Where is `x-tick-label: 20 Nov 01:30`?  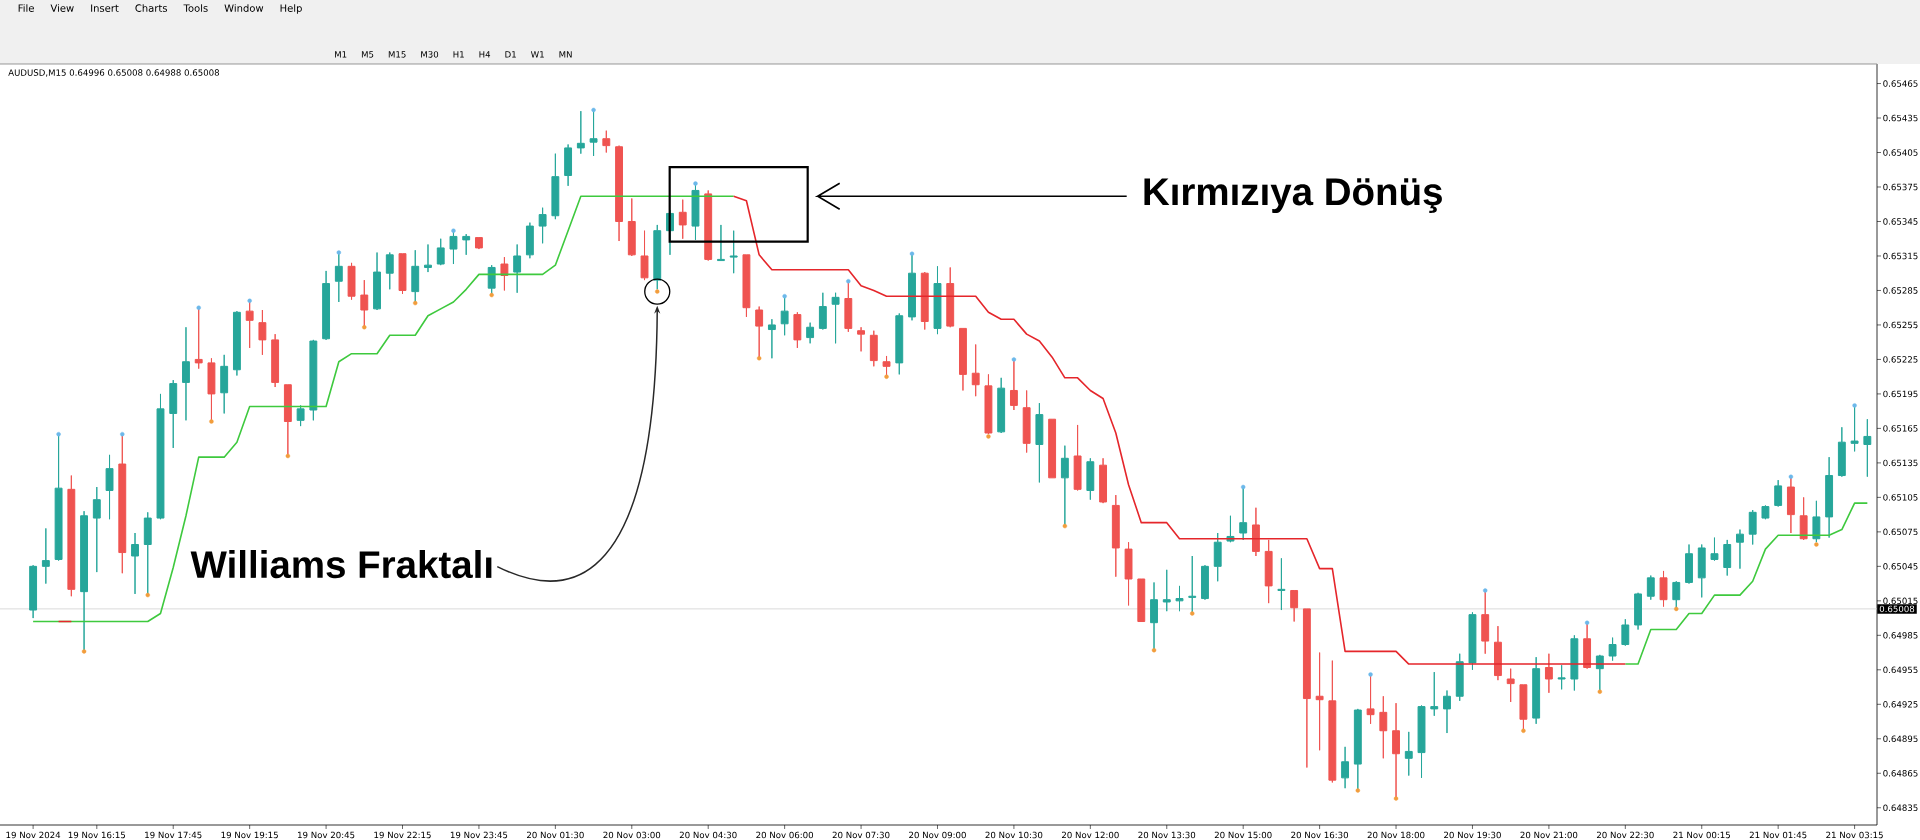 x-tick-label: 20 Nov 01:30 is located at coordinates (555, 835).